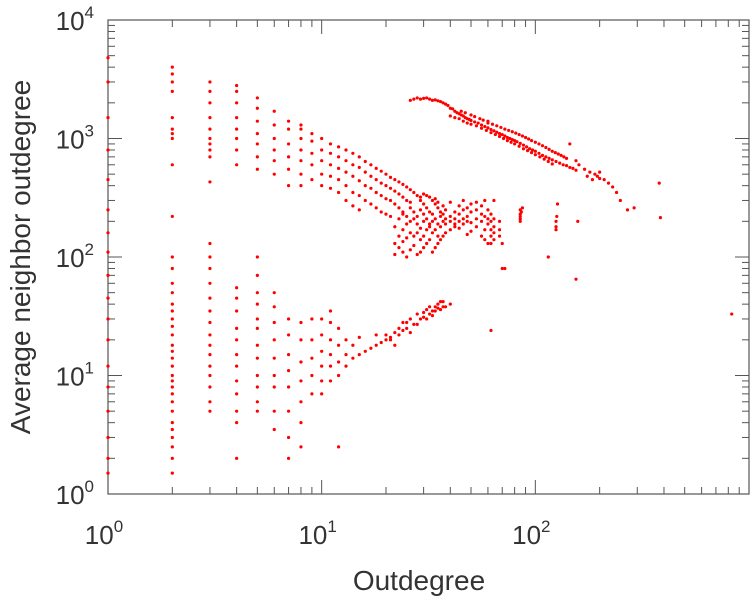 The height and width of the screenshot is (600, 750). What do you see at coordinates (317, 533) in the screenshot?
I see `x-tick-label: 101` at bounding box center [317, 533].